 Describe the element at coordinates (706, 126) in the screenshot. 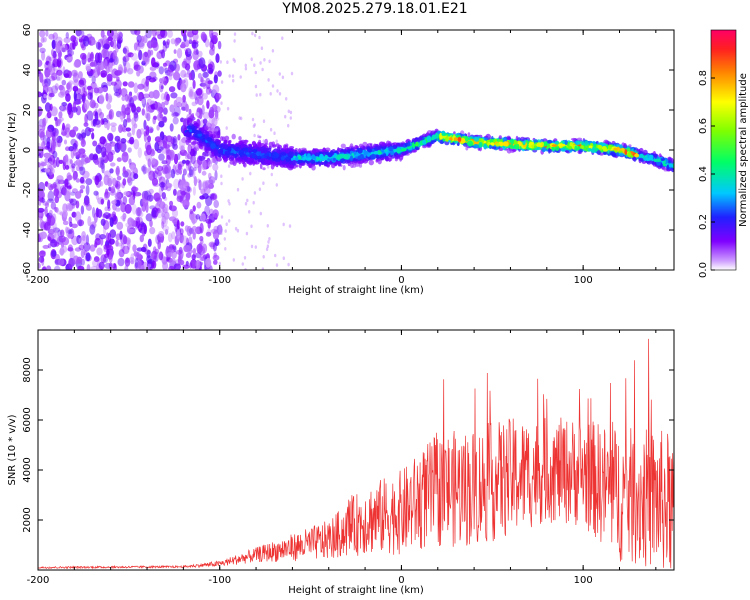

I see `colorbar-tick: 0.6` at that location.